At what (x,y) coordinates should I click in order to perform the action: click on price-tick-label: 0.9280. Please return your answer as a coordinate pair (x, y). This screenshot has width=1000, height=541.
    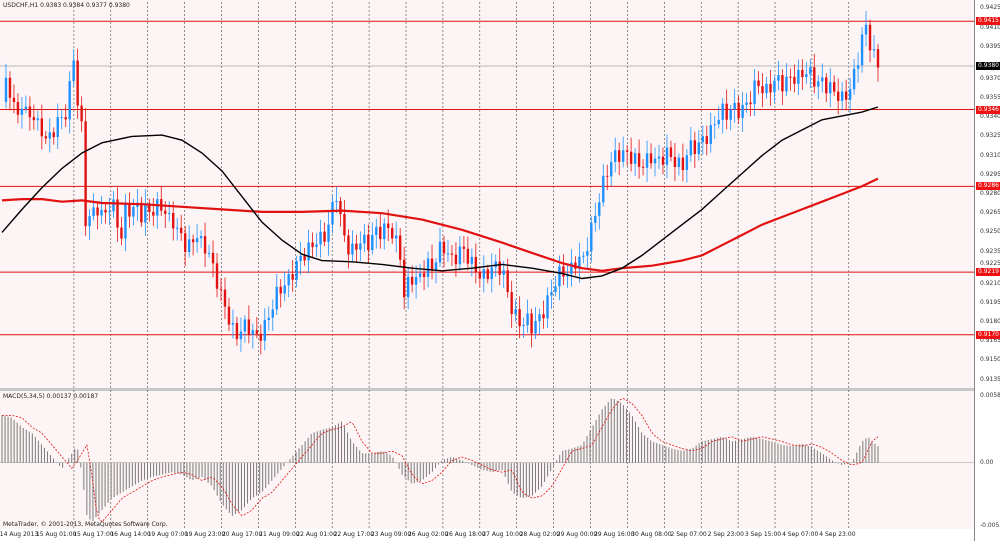
    Looking at the image, I should click on (990, 193).